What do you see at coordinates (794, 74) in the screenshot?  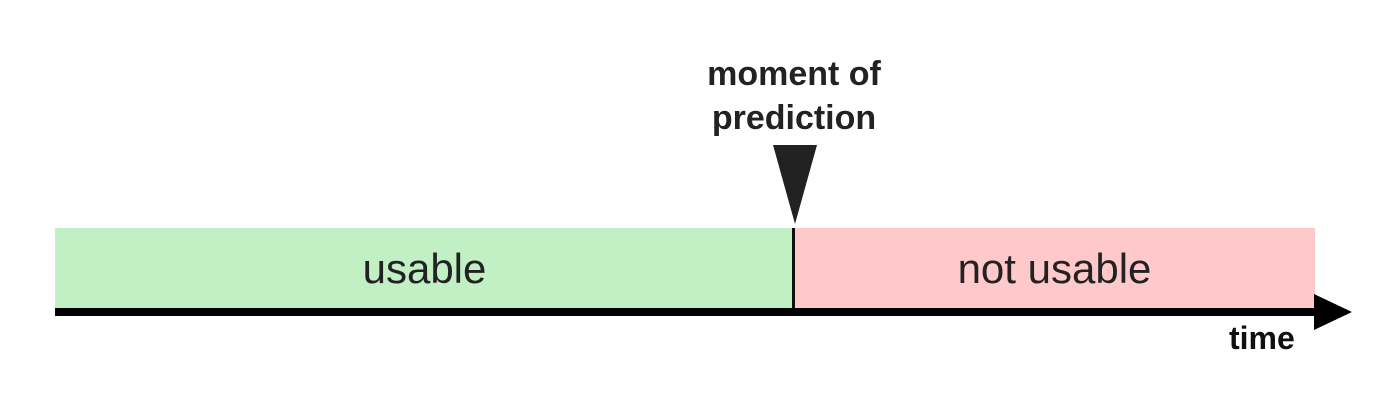 I see `prediction-label-line-1: moment of` at bounding box center [794, 74].